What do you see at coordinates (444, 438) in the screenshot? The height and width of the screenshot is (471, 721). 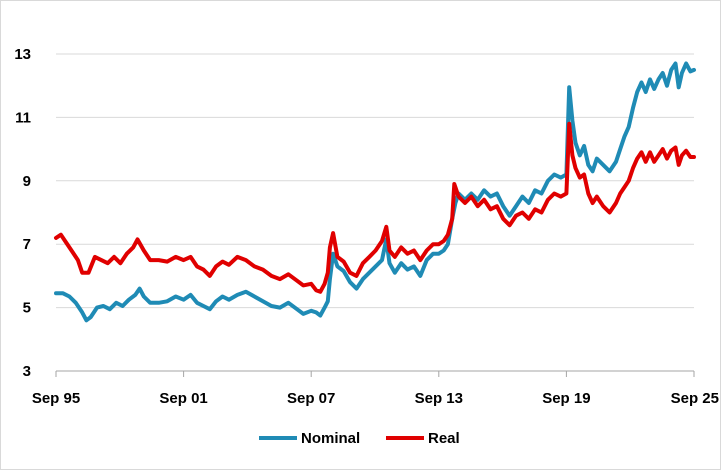 I see `legend-label-real: Real` at bounding box center [444, 438].